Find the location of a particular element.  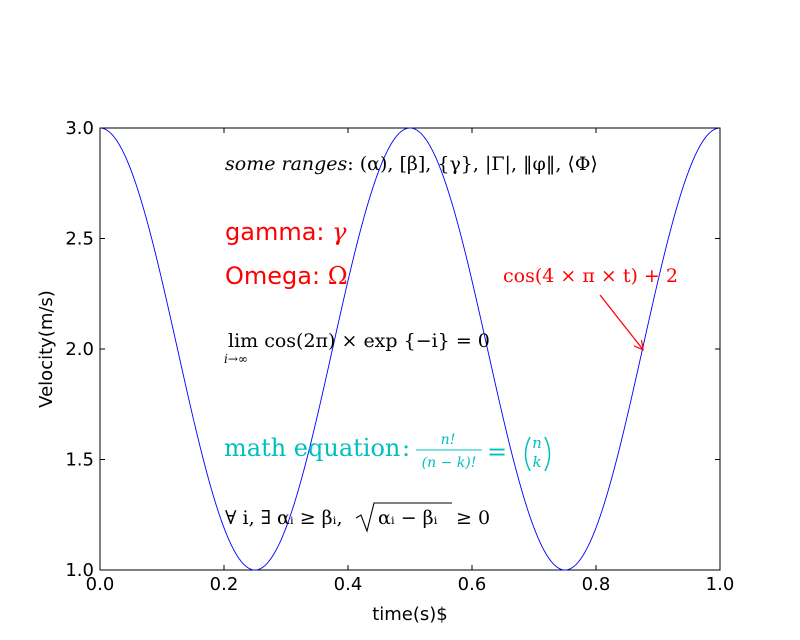

y-tick-label: 1.0 is located at coordinates (79, 570).